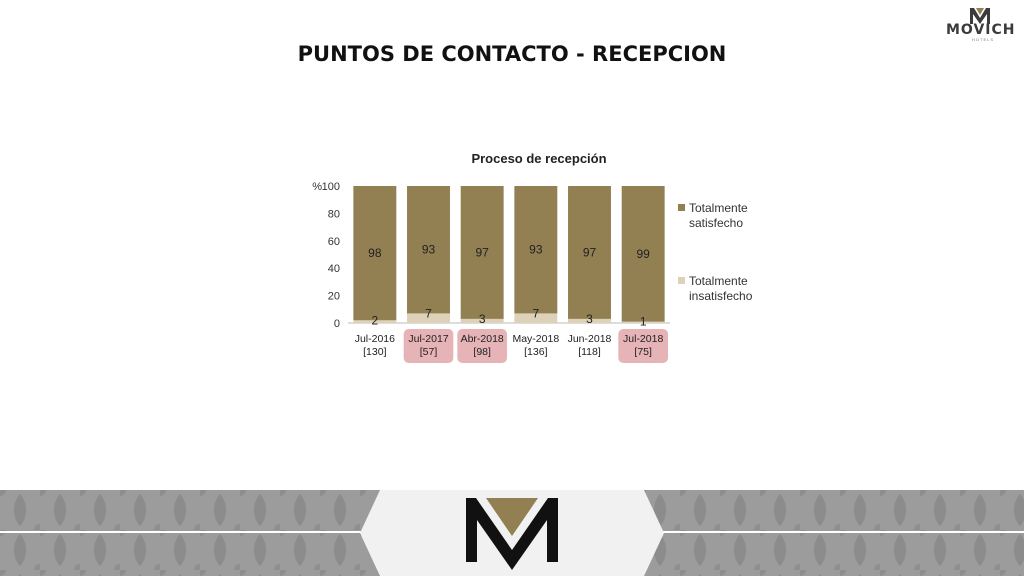 This screenshot has height=576, width=1024. What do you see at coordinates (428, 339) in the screenshot?
I see `x-tick-label: Jul-2017` at bounding box center [428, 339].